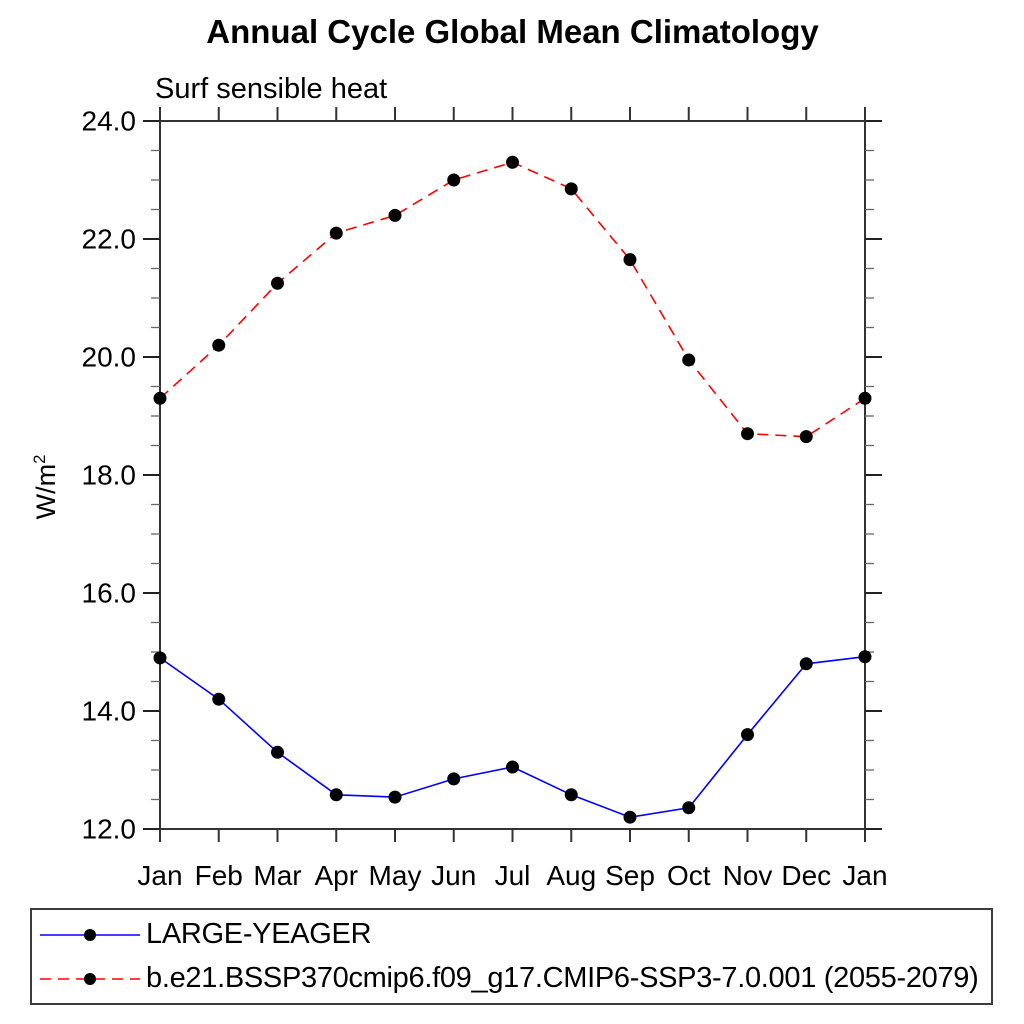  What do you see at coordinates (630, 875) in the screenshot?
I see `x-axis-month-label: Sep` at bounding box center [630, 875].